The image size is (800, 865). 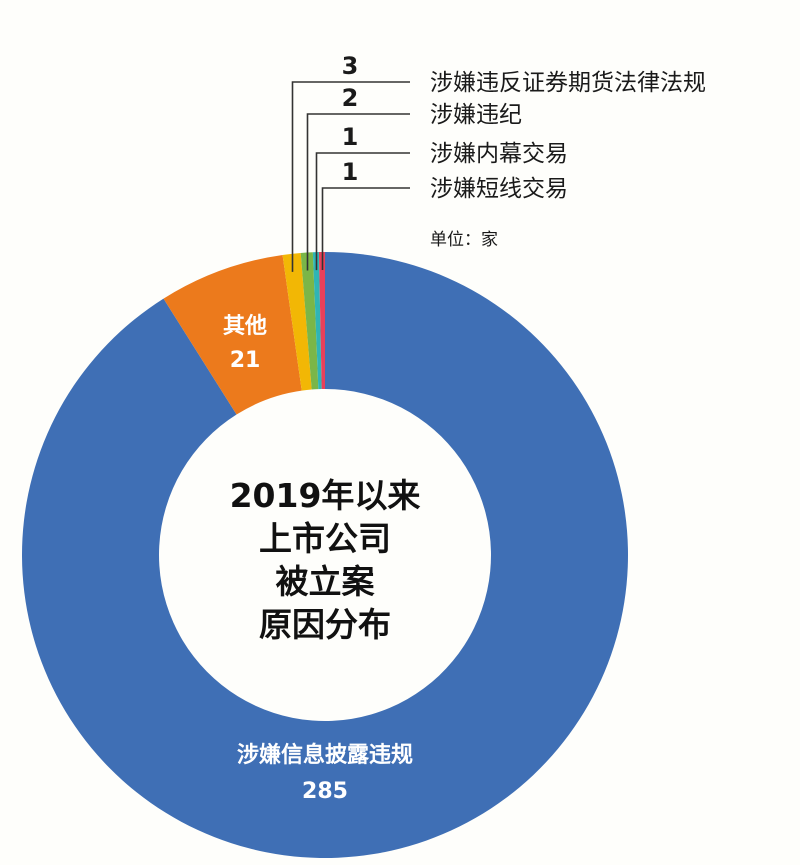 What do you see at coordinates (350, 66) in the screenshot?
I see `slice-value-2: 3` at bounding box center [350, 66].